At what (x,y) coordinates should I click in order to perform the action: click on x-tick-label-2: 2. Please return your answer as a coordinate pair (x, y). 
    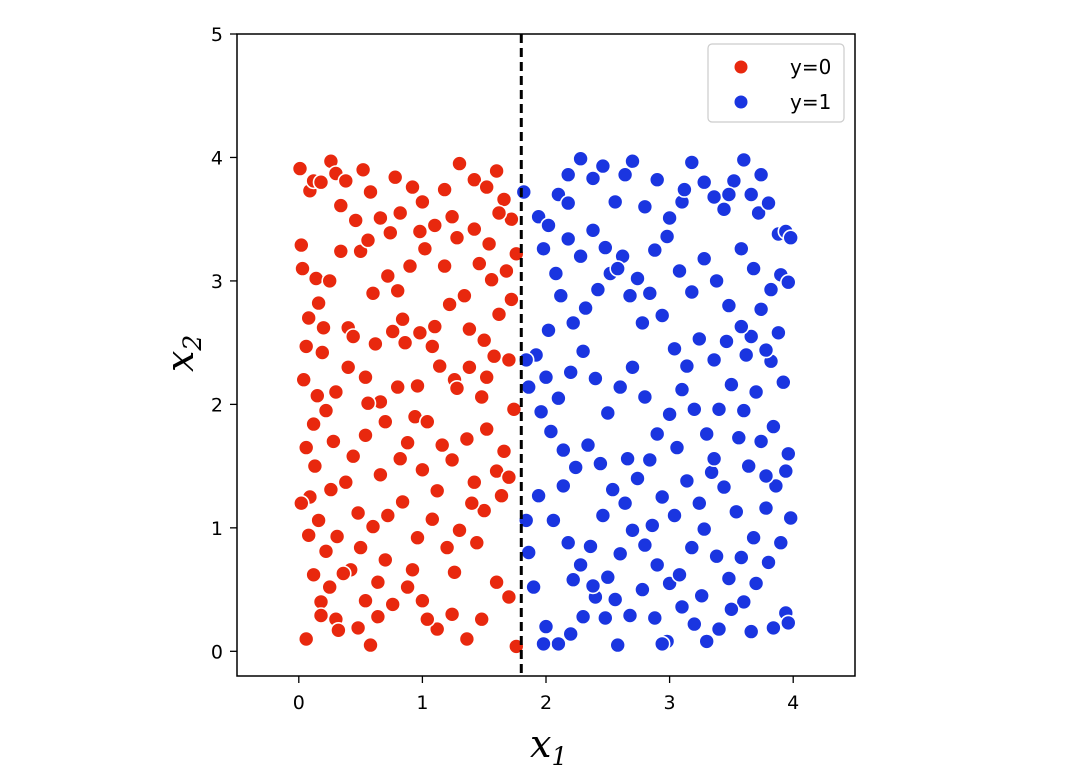
    Looking at the image, I should click on (546, 703).